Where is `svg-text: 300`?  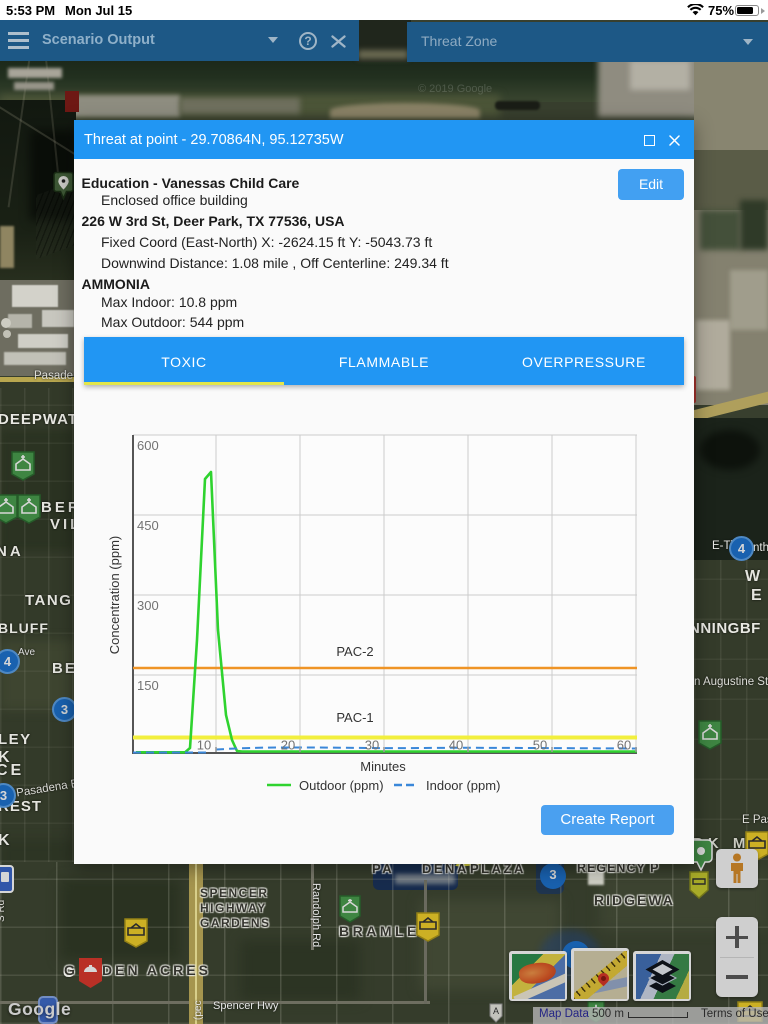 svg-text: 300 is located at coordinates (148, 605).